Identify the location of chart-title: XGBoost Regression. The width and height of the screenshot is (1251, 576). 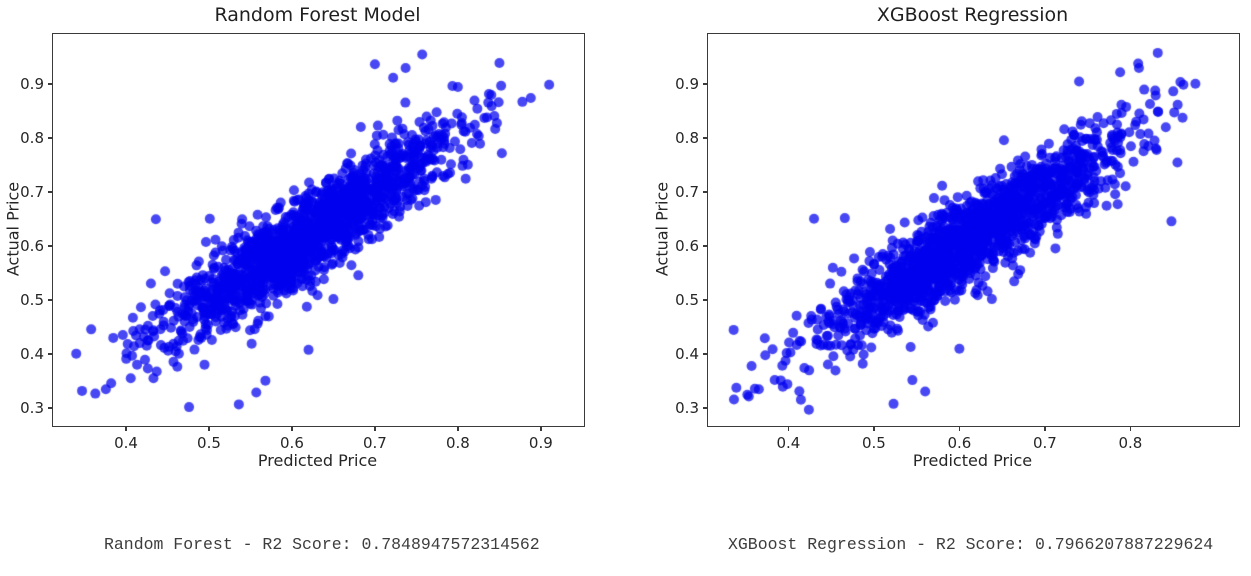
(972, 15).